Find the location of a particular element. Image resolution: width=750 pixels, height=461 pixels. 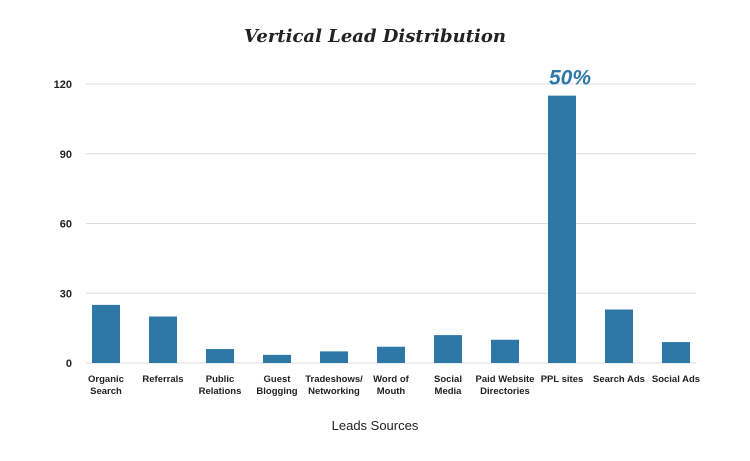

x-tick-label: Organic Search is located at coordinates (106, 385).